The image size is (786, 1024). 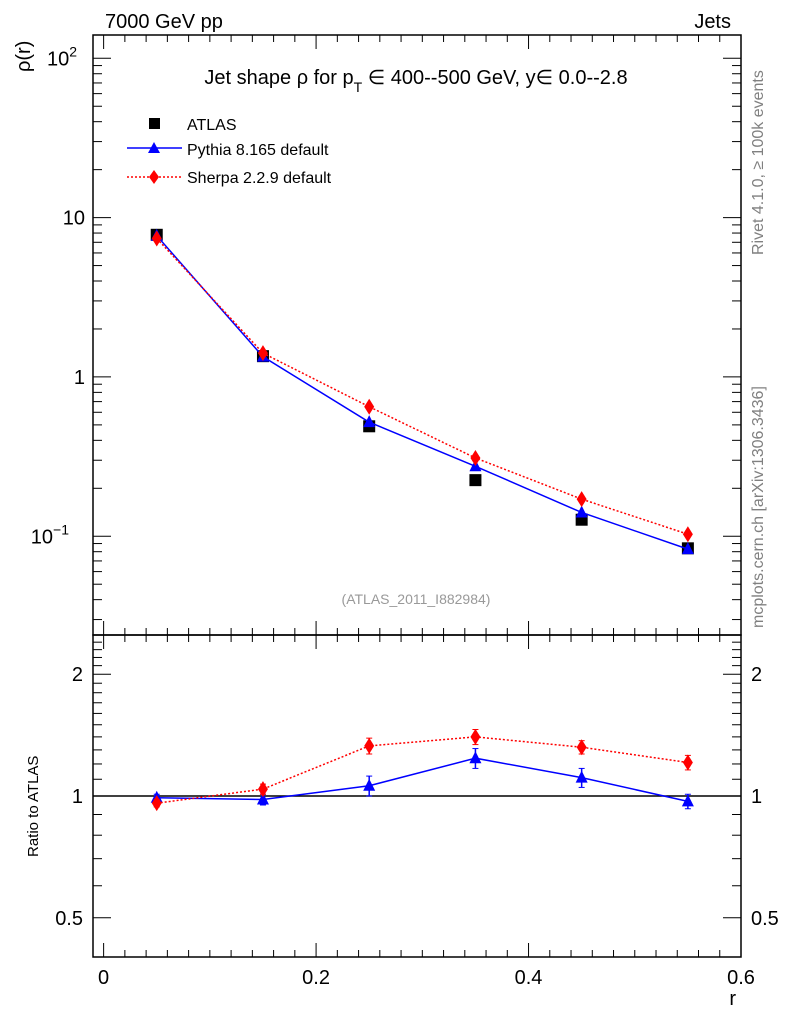 I want to click on ratio-y-tick-label-right: 1, so click(x=756, y=797).